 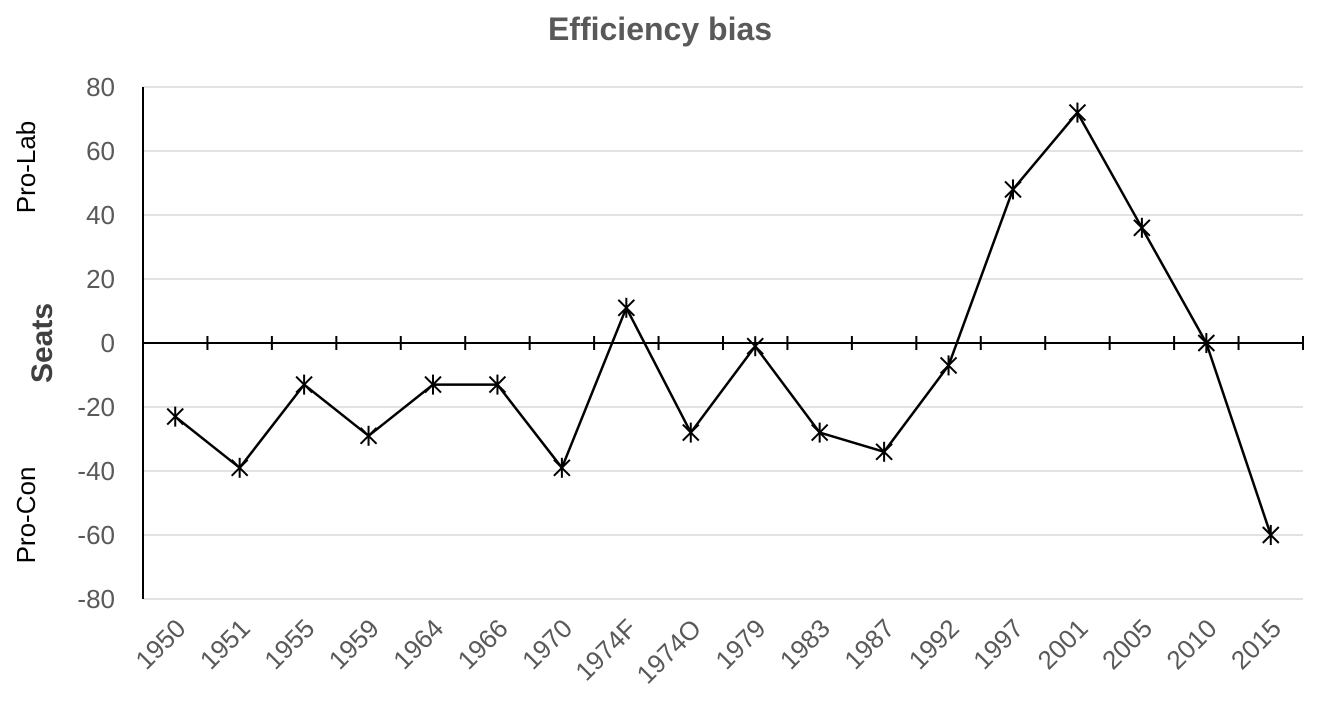 I want to click on x-tick-label: 1959, so click(x=354, y=644).